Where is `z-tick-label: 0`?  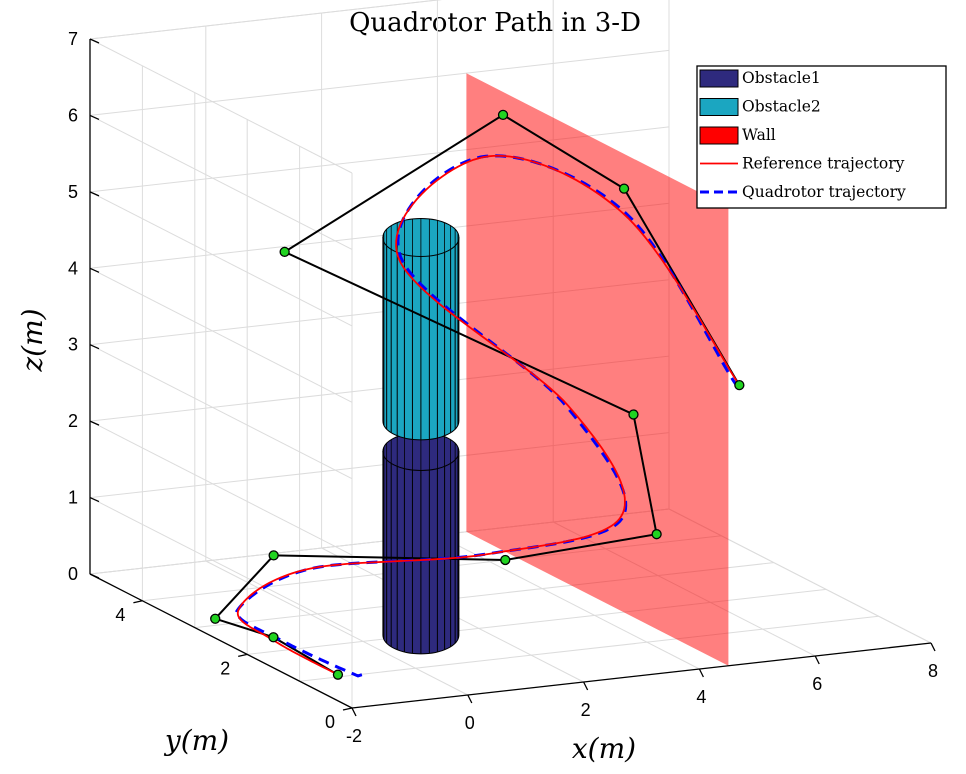 z-tick-label: 0 is located at coordinates (73, 574).